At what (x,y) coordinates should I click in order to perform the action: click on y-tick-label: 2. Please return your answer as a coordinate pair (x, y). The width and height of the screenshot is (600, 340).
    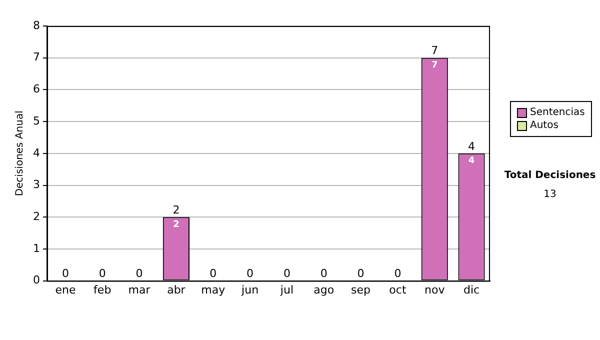
    Looking at the image, I should click on (36, 216).